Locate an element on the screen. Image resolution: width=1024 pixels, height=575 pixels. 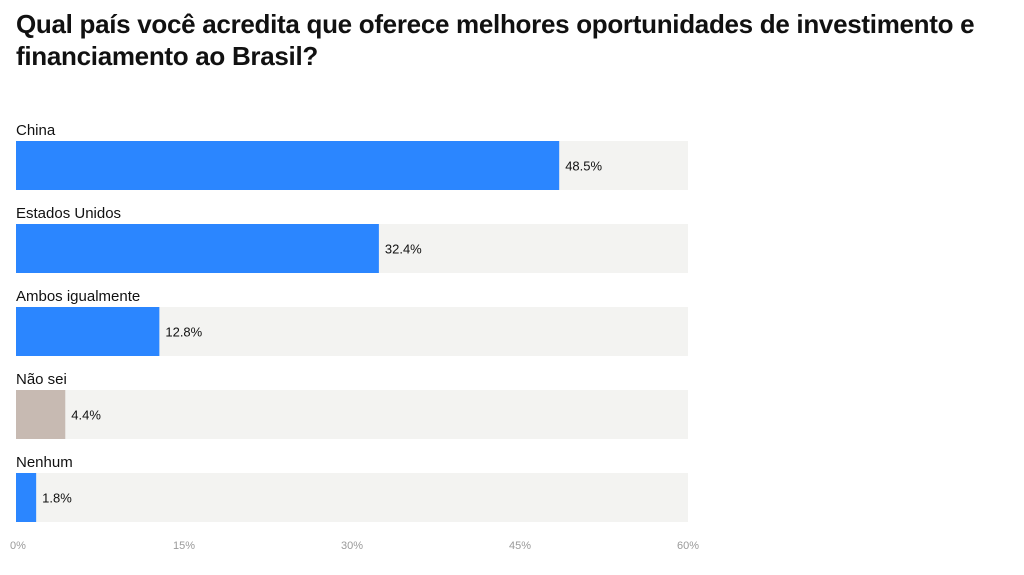
value-label: 32.4% is located at coordinates (403, 249).